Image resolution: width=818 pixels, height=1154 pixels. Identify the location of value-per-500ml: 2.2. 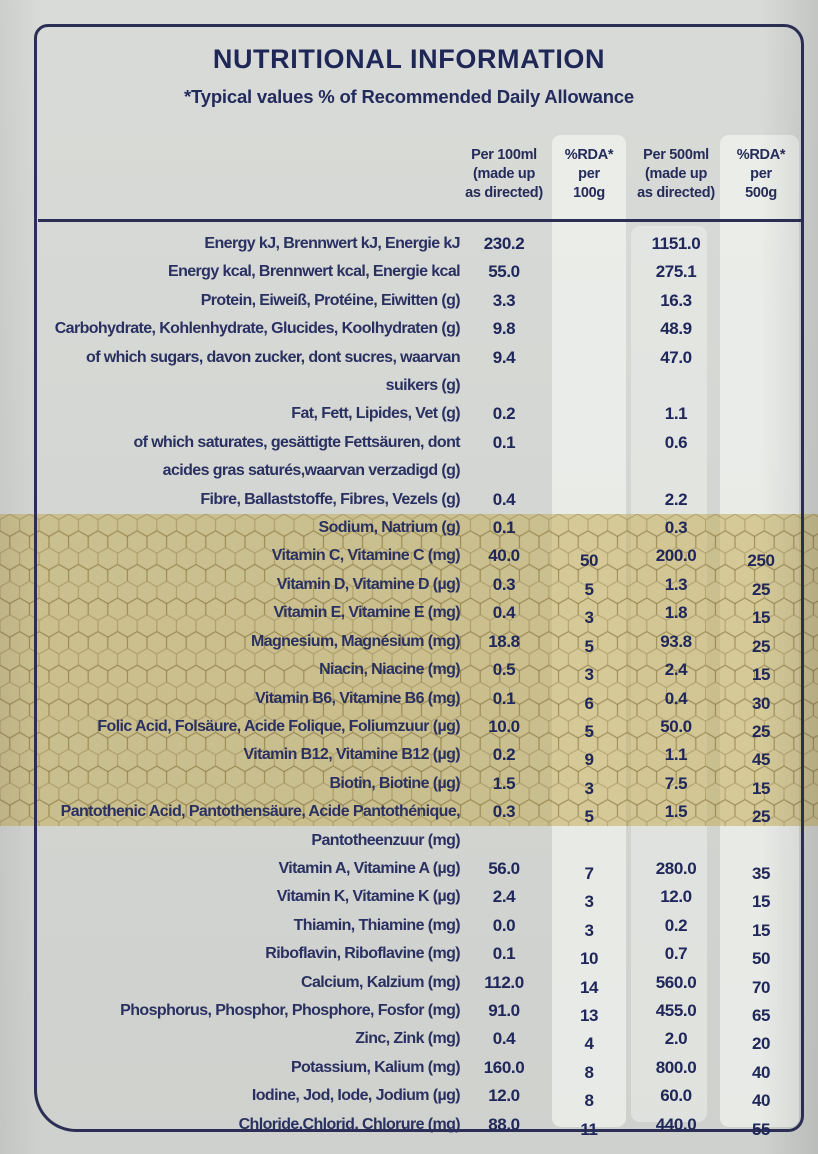
(676, 499).